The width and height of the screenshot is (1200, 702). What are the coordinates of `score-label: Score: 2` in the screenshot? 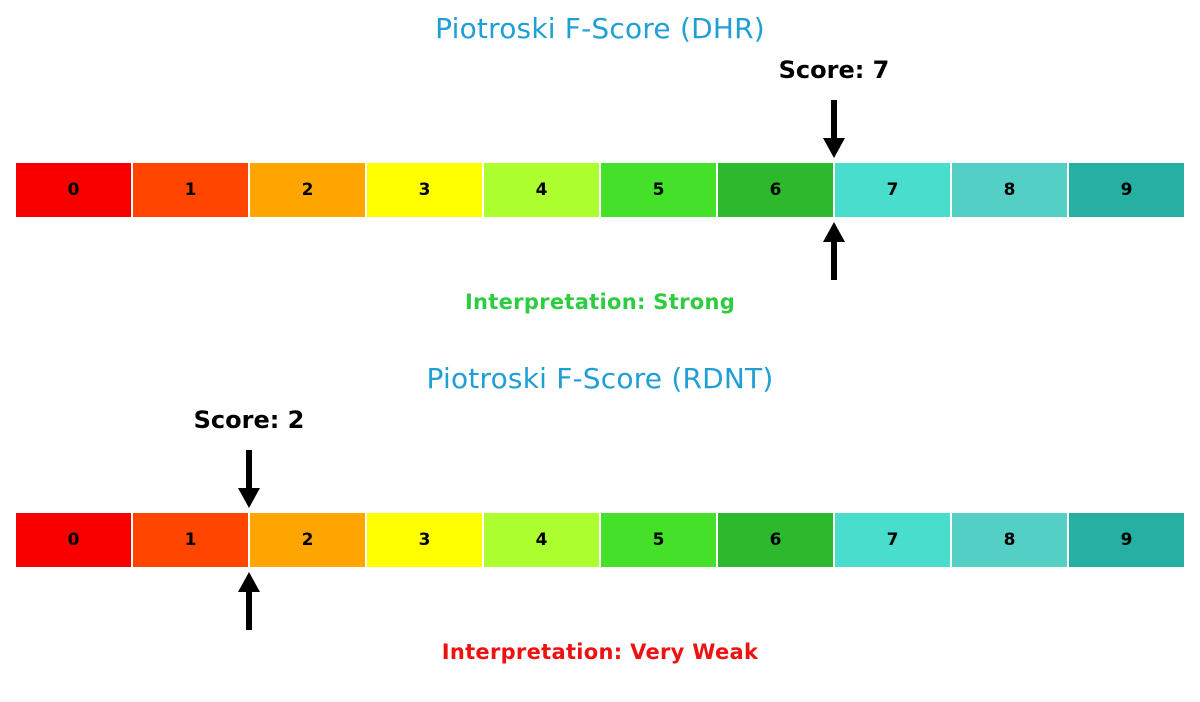 It's located at (249, 420).